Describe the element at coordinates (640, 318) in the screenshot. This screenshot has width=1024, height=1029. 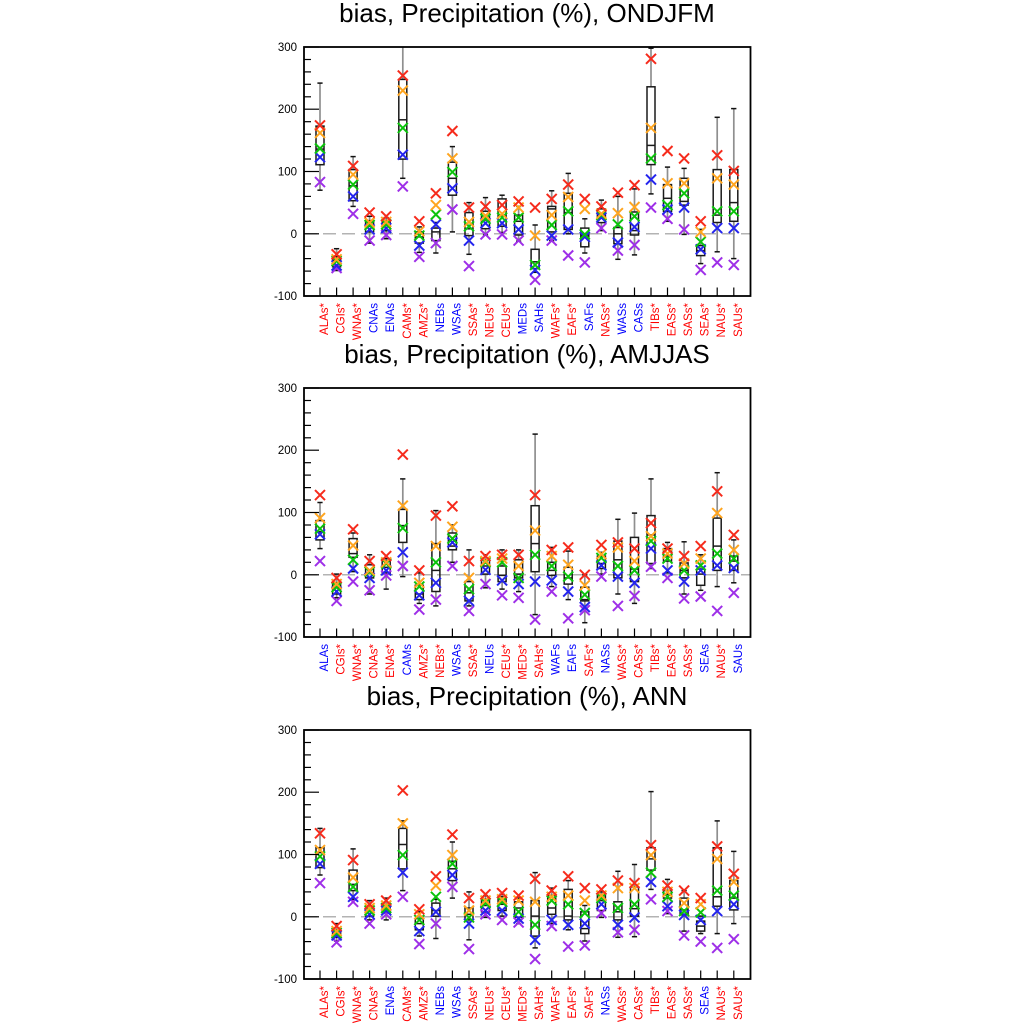
I see `svg-text: CASs` at that location.